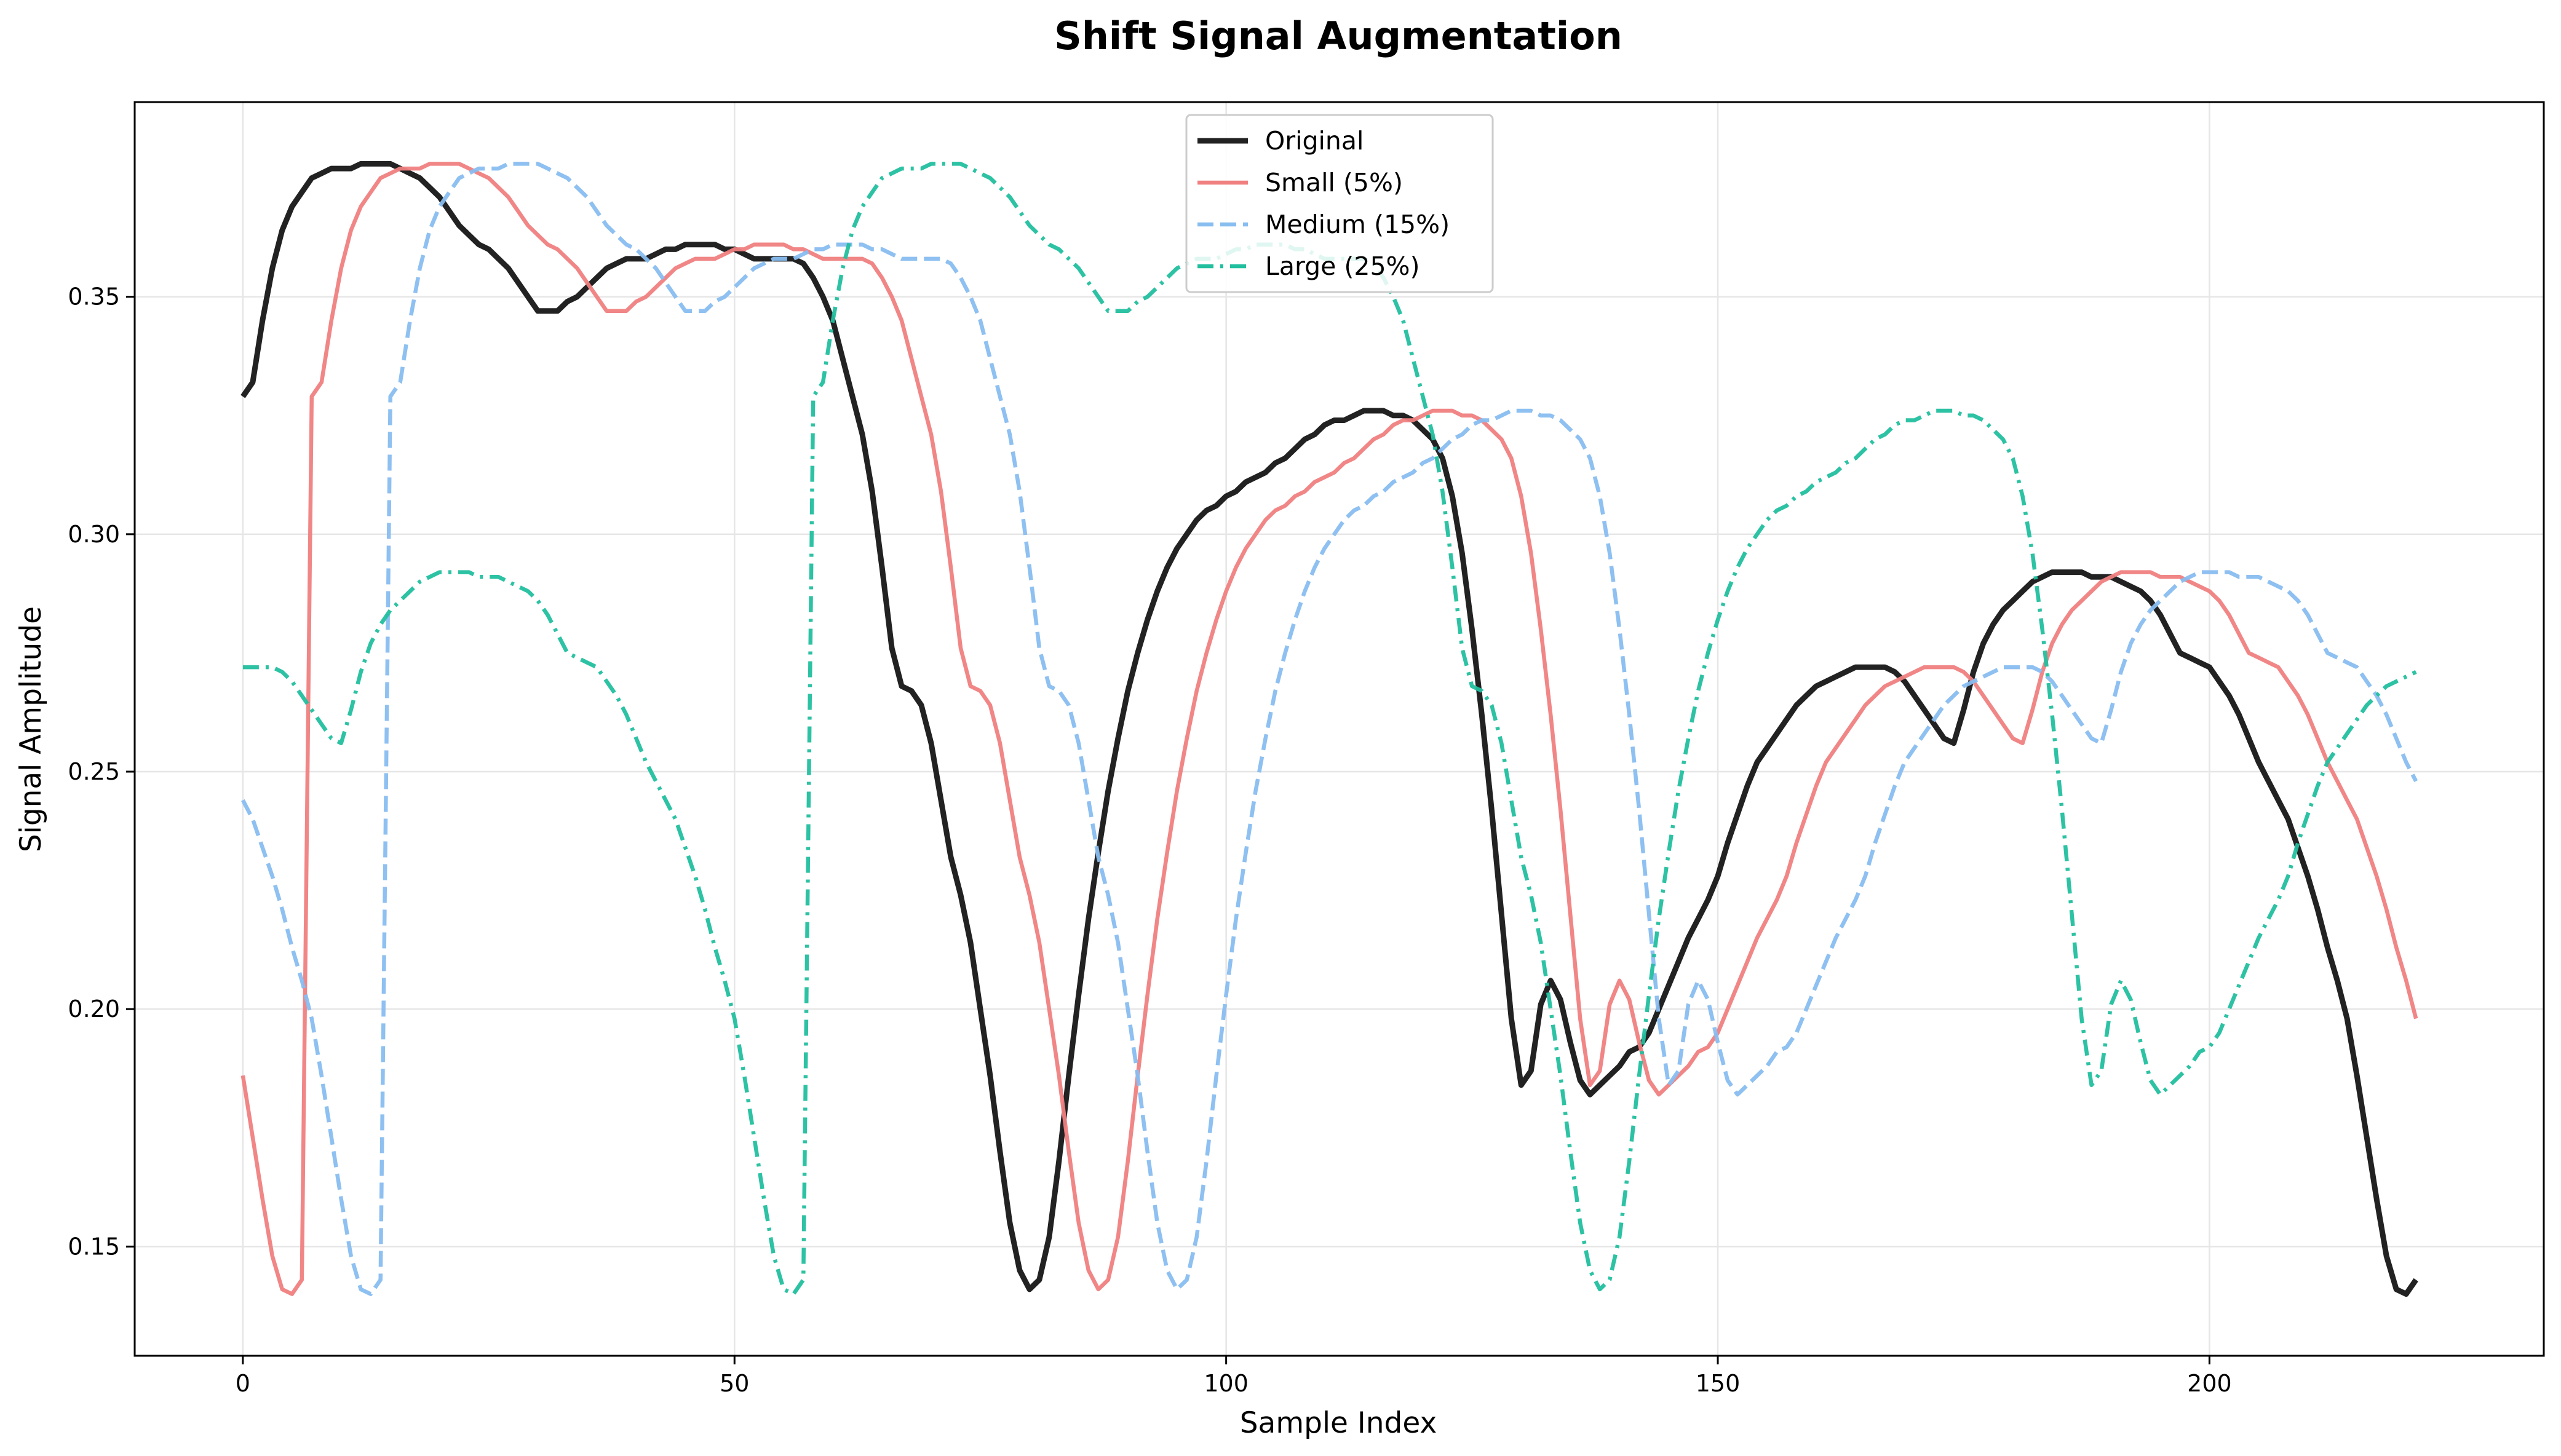  I want to click on legend-label-large-25: Large (25%), so click(1342, 266).